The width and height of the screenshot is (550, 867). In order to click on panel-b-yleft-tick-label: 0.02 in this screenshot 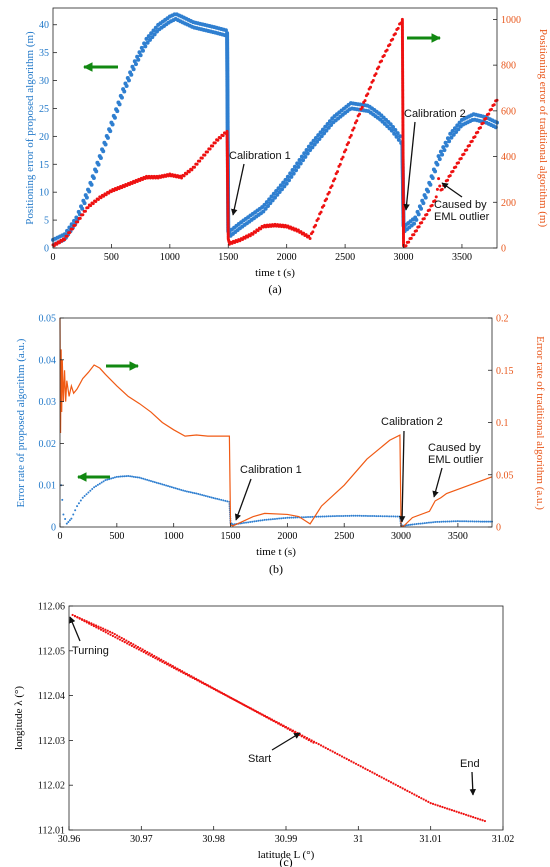, I will do `click(48, 444)`.